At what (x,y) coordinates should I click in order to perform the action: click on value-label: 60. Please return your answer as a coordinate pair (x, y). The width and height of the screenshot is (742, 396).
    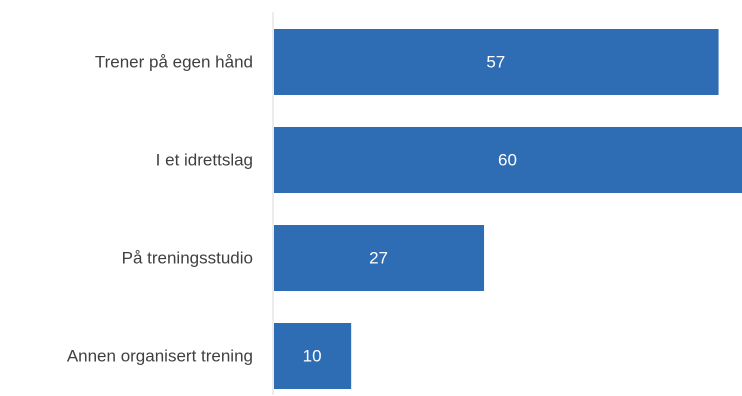
    Looking at the image, I should click on (507, 160).